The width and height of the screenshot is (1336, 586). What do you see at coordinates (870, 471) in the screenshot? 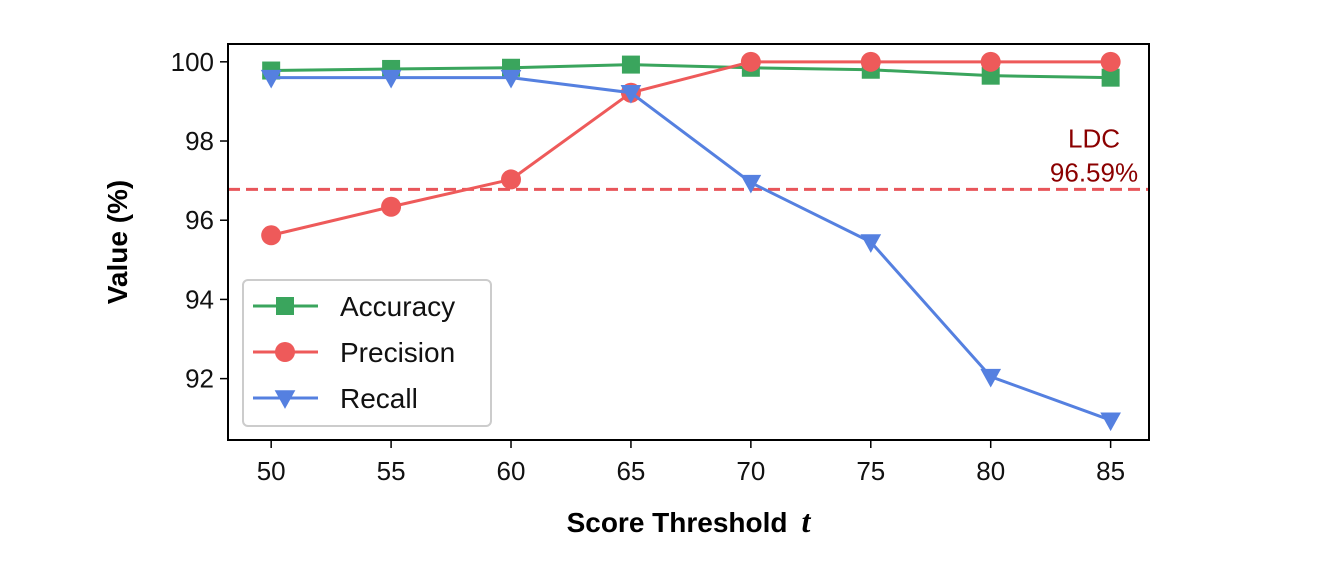
I see `x-tick-label: 75` at bounding box center [870, 471].